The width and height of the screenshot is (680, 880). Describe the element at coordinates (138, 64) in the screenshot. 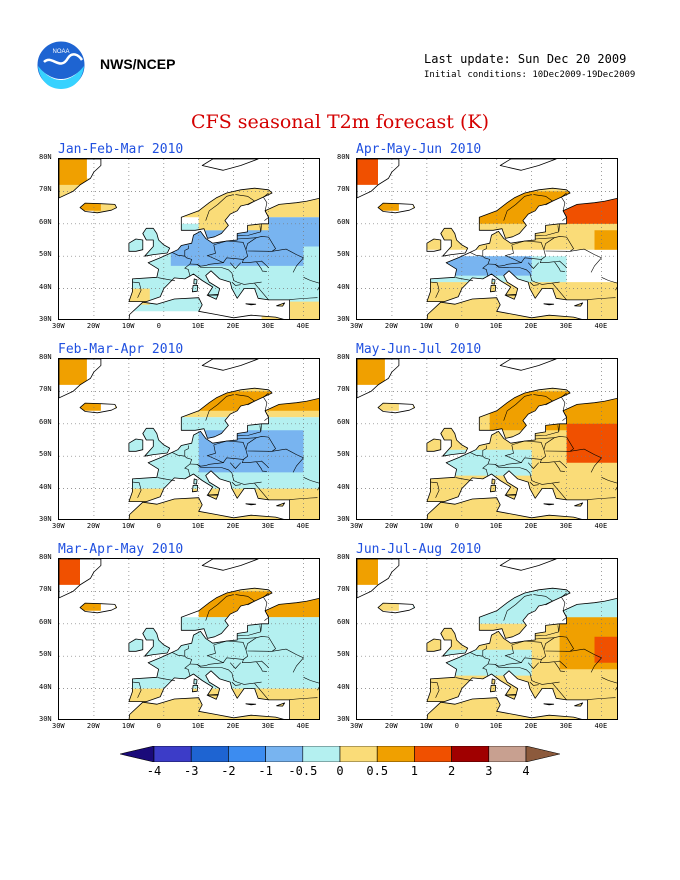

I see `org-name: NWS/NCEP` at that location.